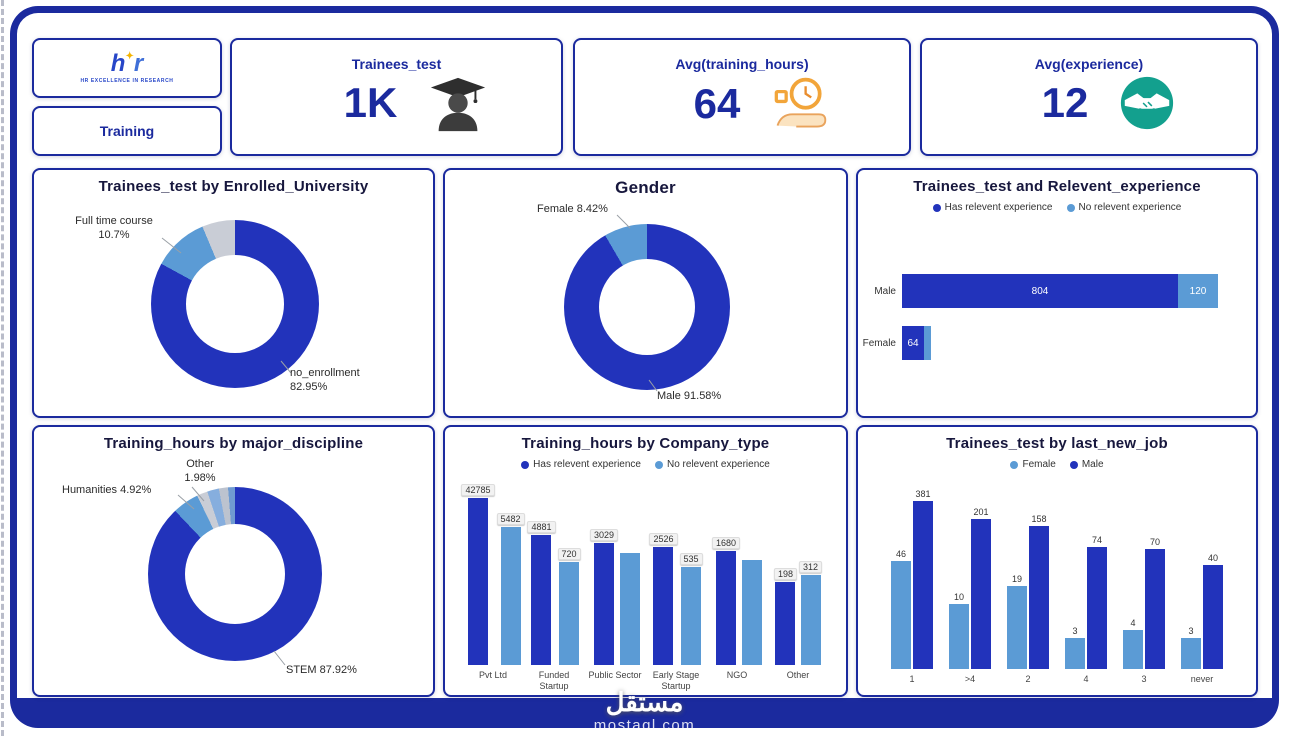 The width and height of the screenshot is (1289, 736). I want to click on category-label: 1, so click(912, 679).